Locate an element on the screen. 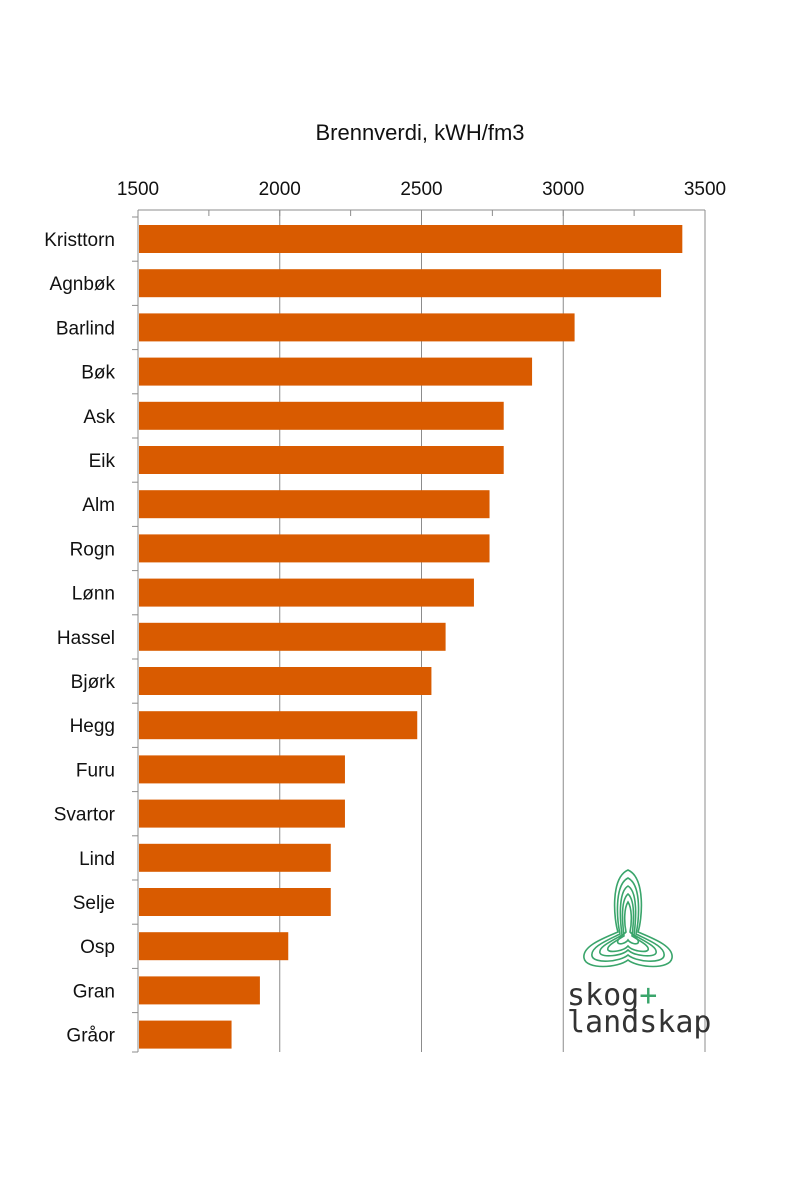  category-label: Lønn is located at coordinates (93, 594).